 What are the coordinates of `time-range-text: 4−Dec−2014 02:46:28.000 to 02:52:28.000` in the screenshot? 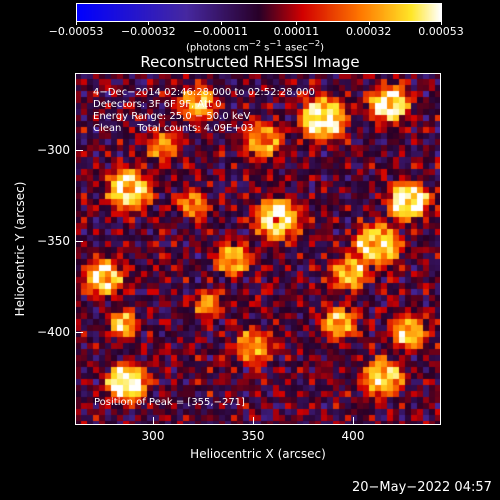 It's located at (204, 92).